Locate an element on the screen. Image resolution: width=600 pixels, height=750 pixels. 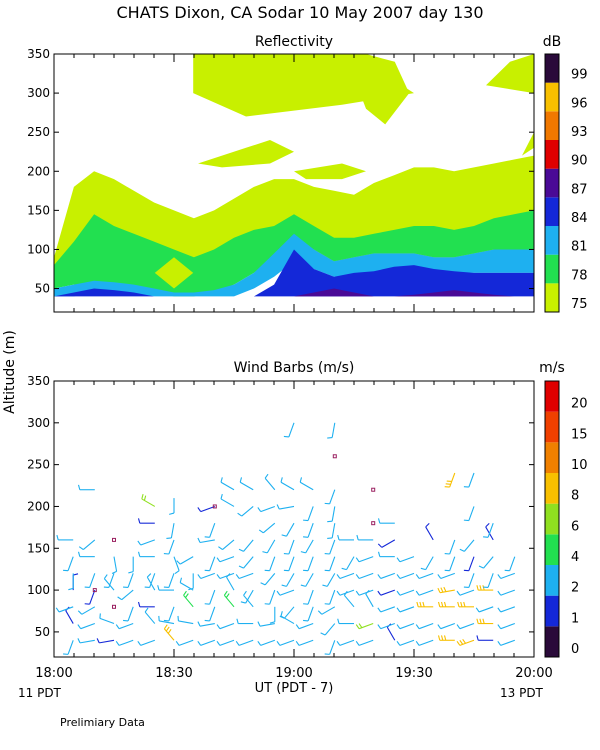
footer-note: Prelimiary Data is located at coordinates (102, 722).